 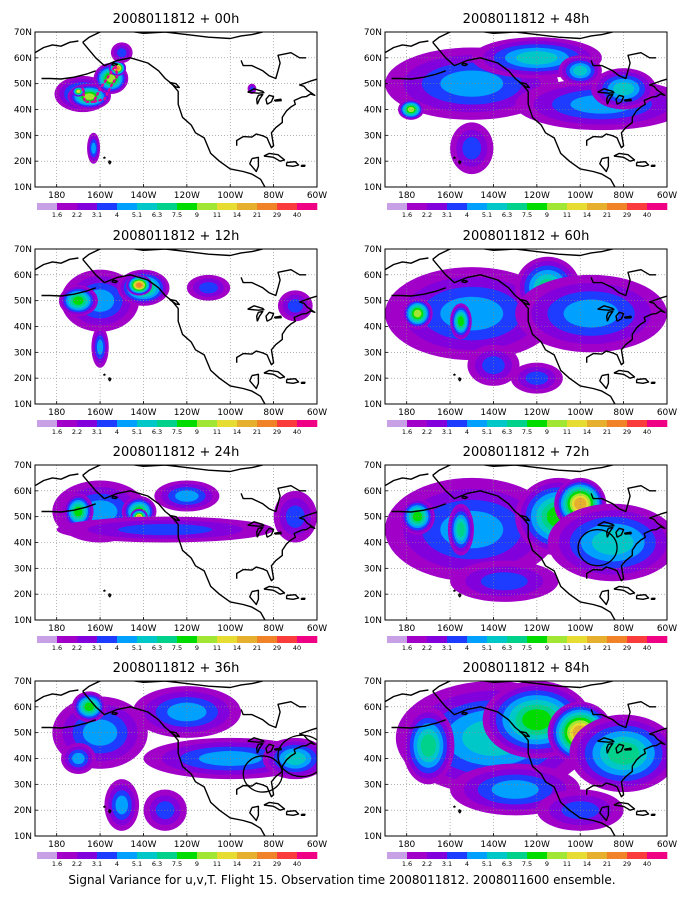 I want to click on lat-tick-label: 50N, so click(x=23, y=734).